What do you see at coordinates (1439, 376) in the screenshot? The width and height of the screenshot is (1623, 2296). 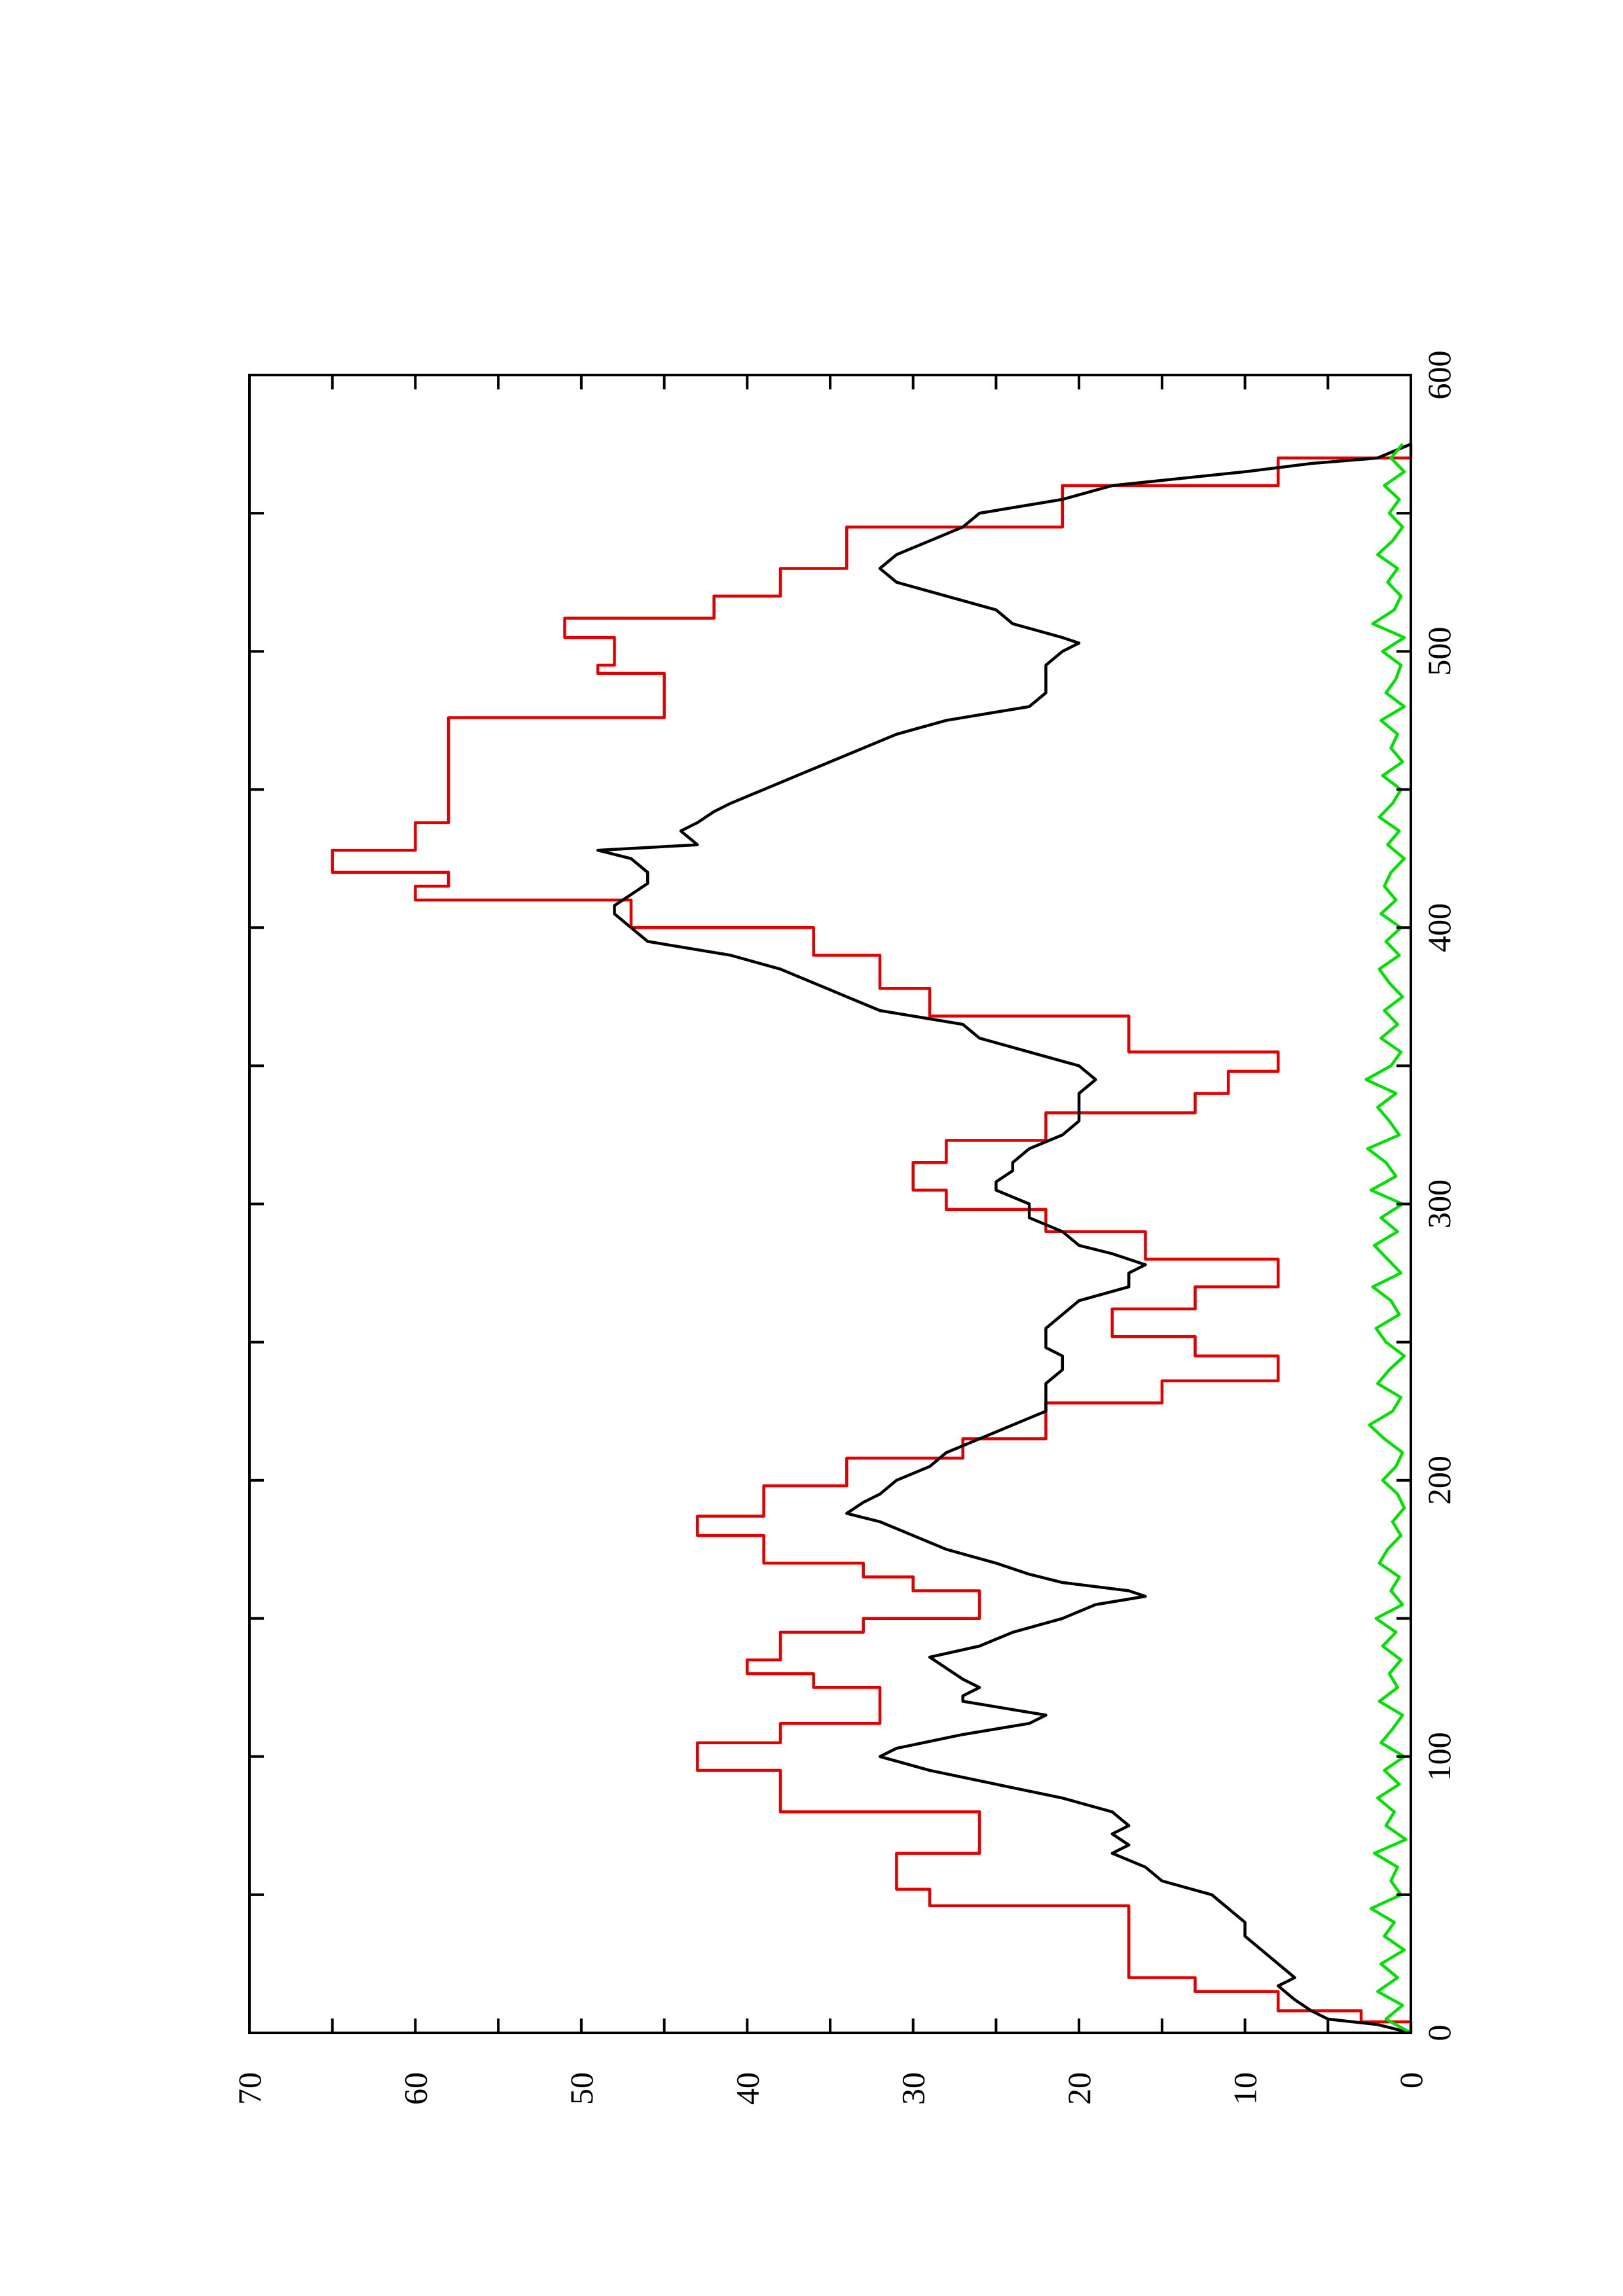 I see `x-tick-label: 600` at bounding box center [1439, 376].